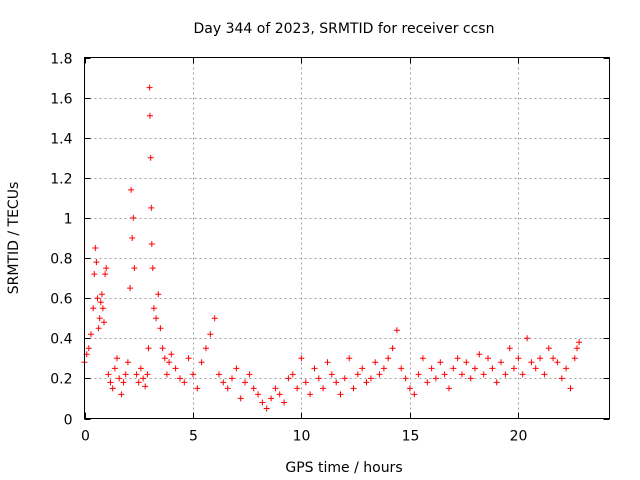 This screenshot has width=640, height=480. What do you see at coordinates (411, 437) in the screenshot?
I see `x-tick-label: 15` at bounding box center [411, 437].